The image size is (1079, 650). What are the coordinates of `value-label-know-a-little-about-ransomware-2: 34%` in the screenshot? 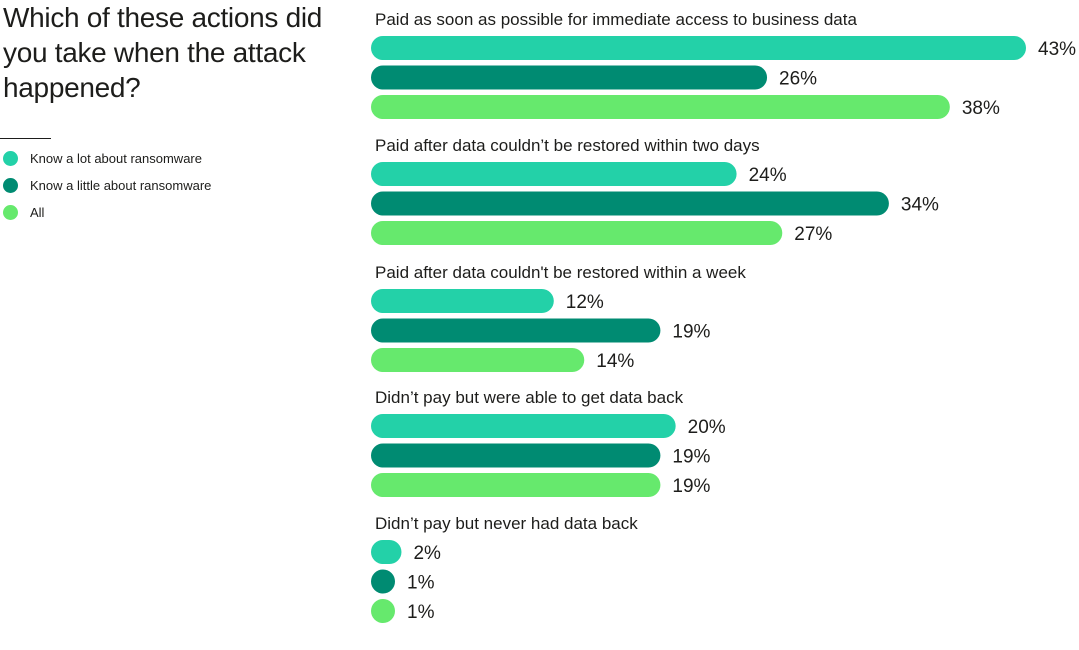 It's located at (920, 205).